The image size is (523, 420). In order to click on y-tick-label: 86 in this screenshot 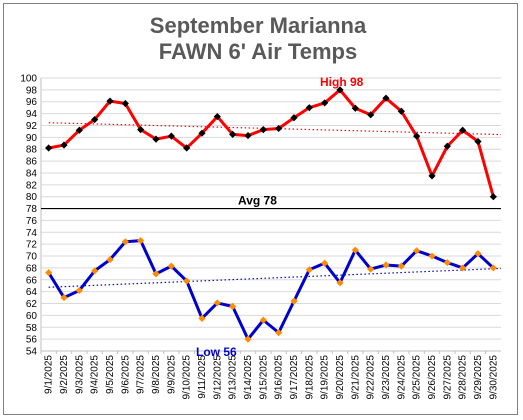, I will do `click(32, 162)`.